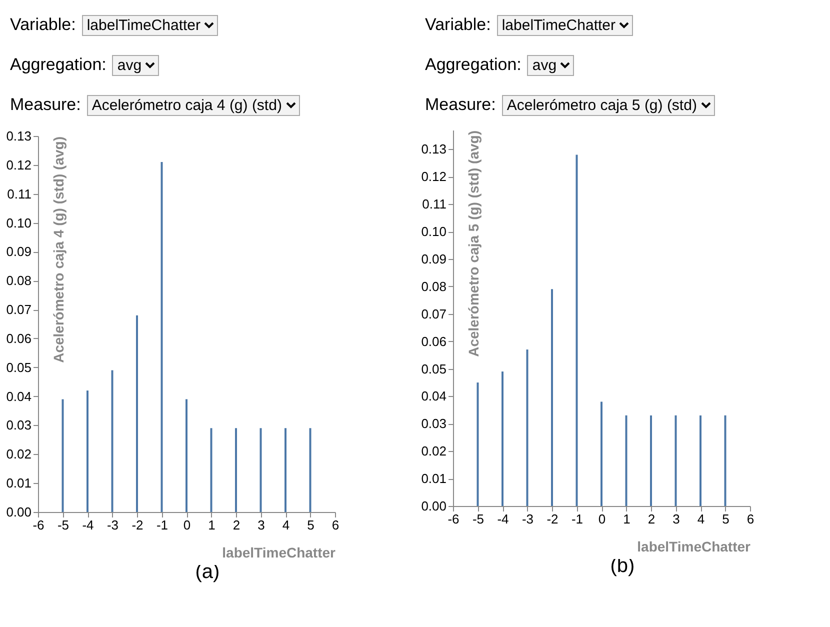 Image resolution: width=830 pixels, height=627 pixels. Describe the element at coordinates (474, 243) in the screenshot. I see `y-axis-title: Acelerómetro caja 5 (g) (std) (avg)` at that location.